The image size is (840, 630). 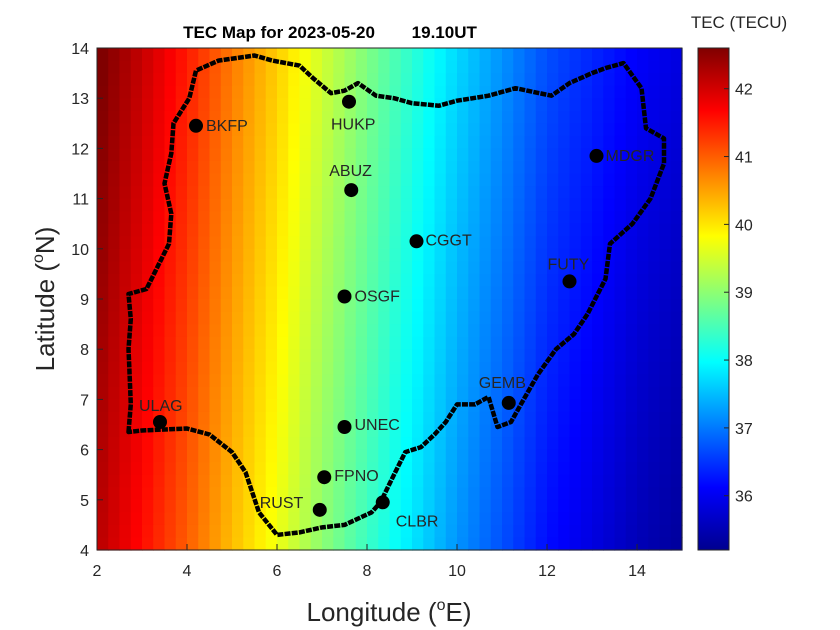 What do you see at coordinates (350, 171) in the screenshot?
I see `station-label: ABUZ` at bounding box center [350, 171].